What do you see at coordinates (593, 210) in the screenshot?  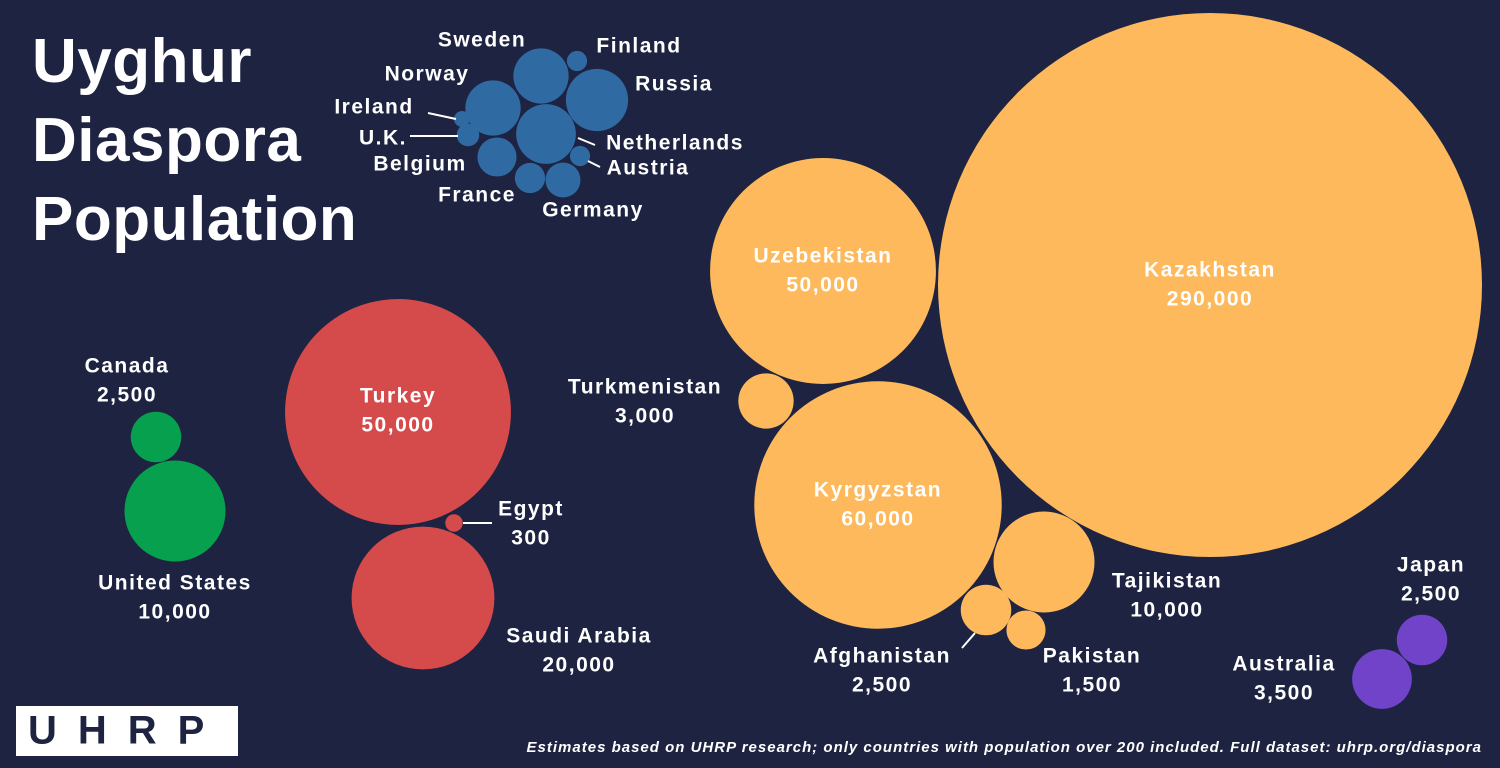 I see `bubble-label: Germany` at bounding box center [593, 210].